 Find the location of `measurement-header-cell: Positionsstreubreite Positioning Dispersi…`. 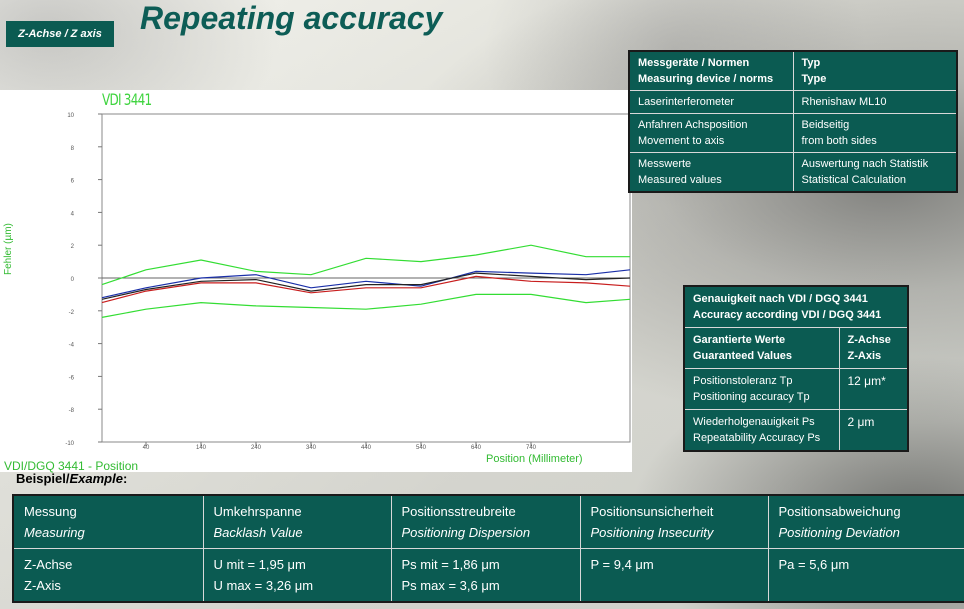

measurement-header-cell: Positionsstreubreite Positioning Dispersi… is located at coordinates (485, 521).